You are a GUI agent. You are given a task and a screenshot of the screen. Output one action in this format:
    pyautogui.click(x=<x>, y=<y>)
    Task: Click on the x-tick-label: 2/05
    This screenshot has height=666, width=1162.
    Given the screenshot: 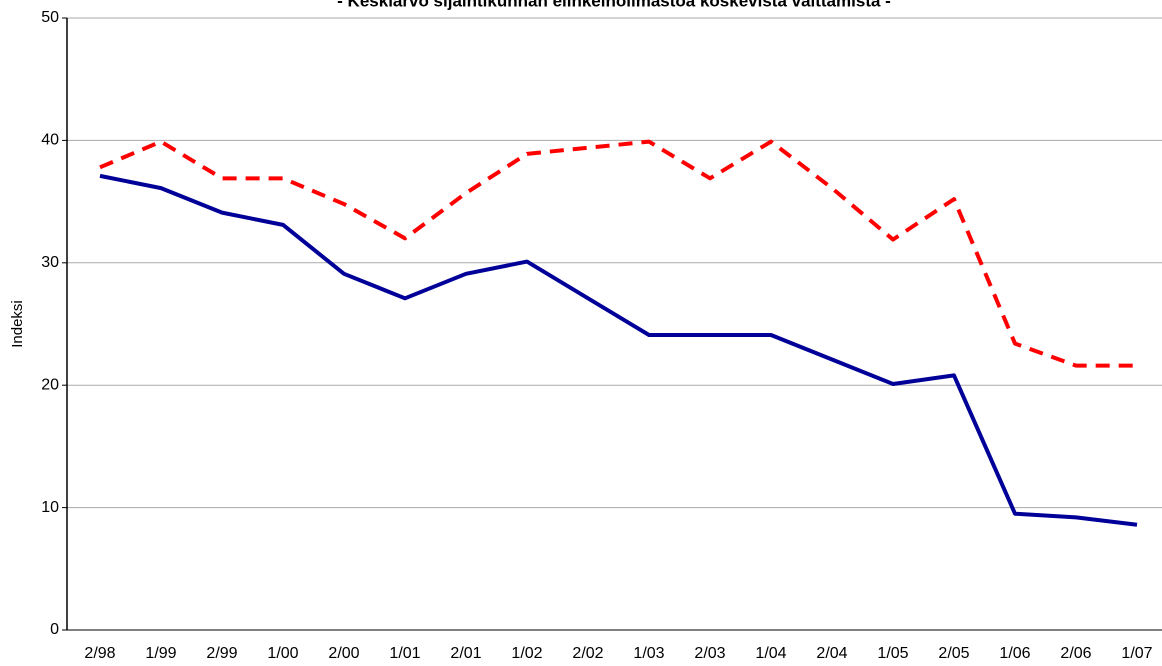 What is the action you would take?
    pyautogui.click(x=953, y=653)
    